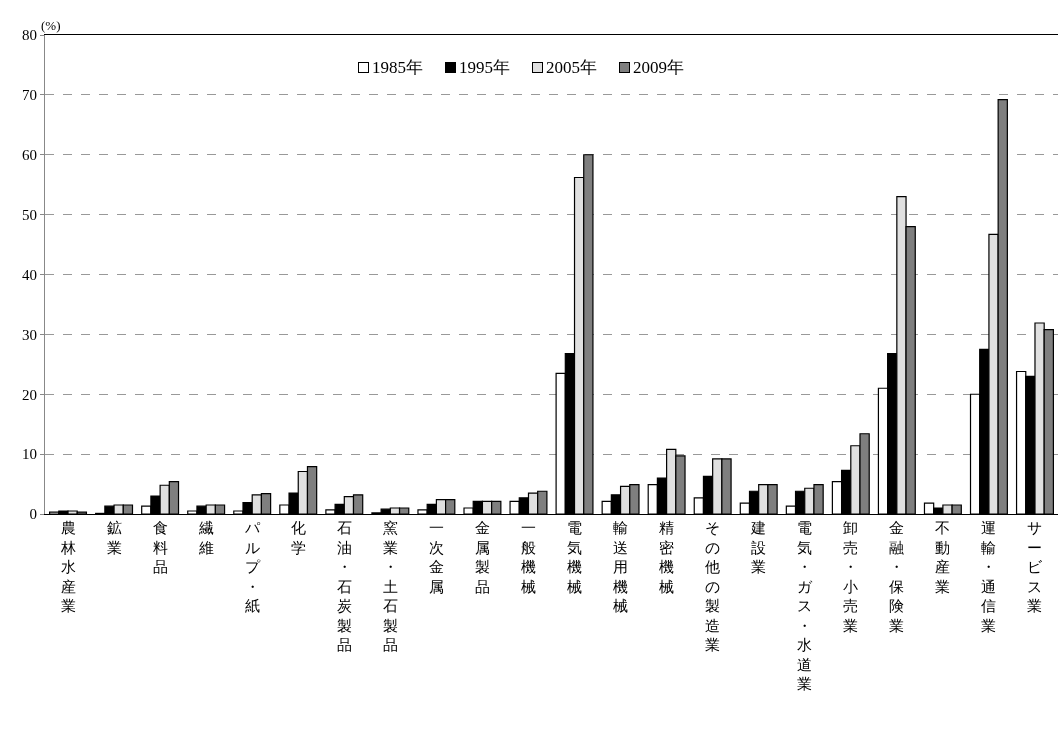  Describe the element at coordinates (482, 557) in the screenshot. I see `x-tick-label: 金属製品` at that location.